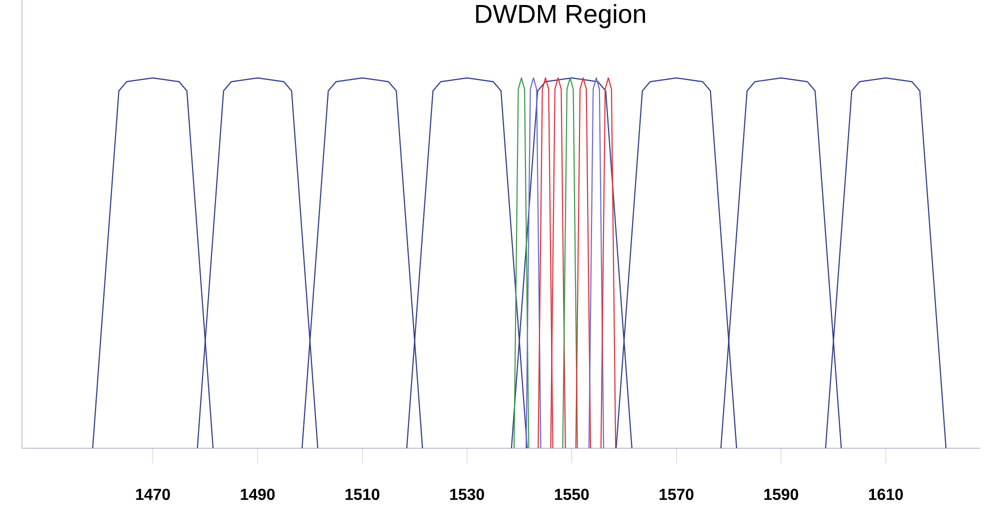 Image resolution: width=986 pixels, height=516 pixels. Describe the element at coordinates (677, 494) in the screenshot. I see `x-tick-label: 1570` at that location.